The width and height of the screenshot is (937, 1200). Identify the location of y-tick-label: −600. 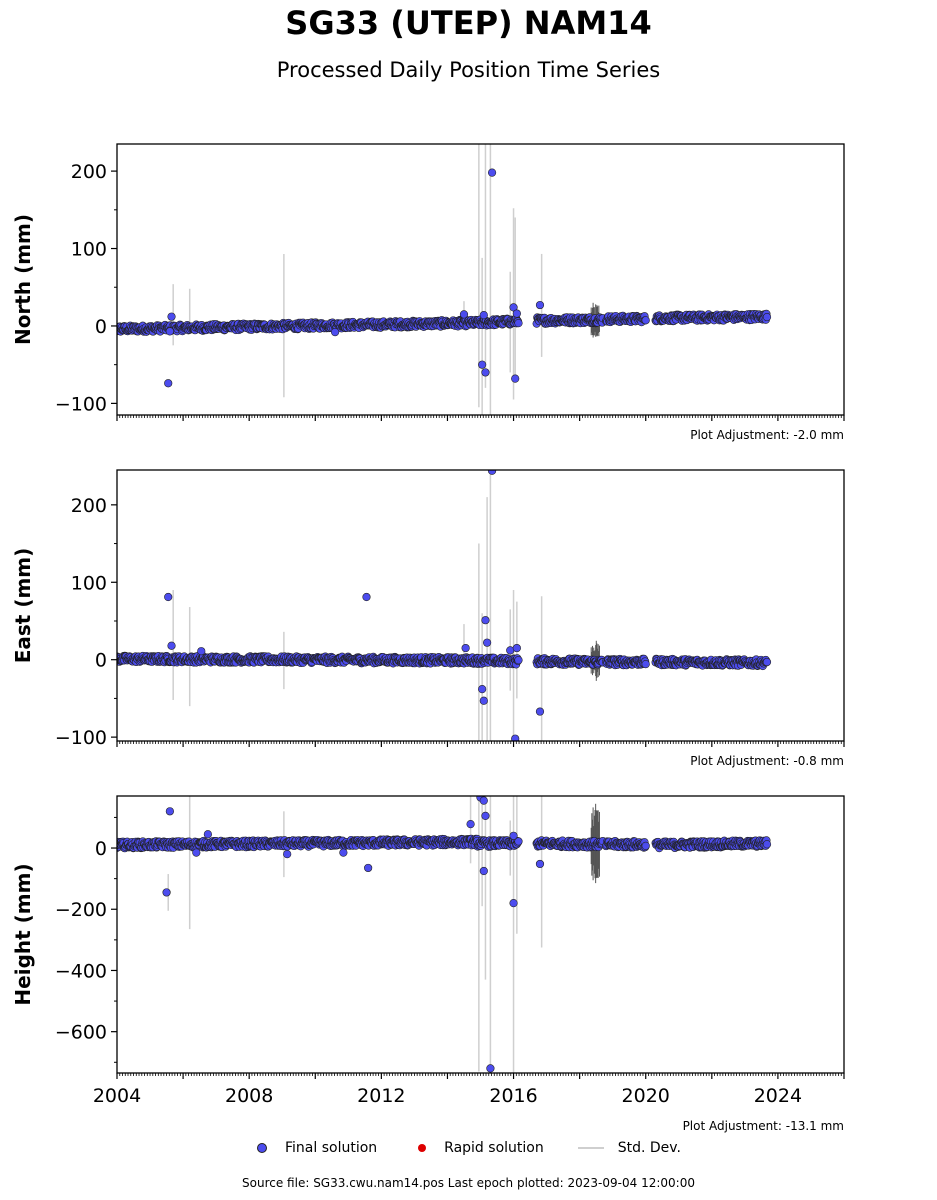
(81, 1033).